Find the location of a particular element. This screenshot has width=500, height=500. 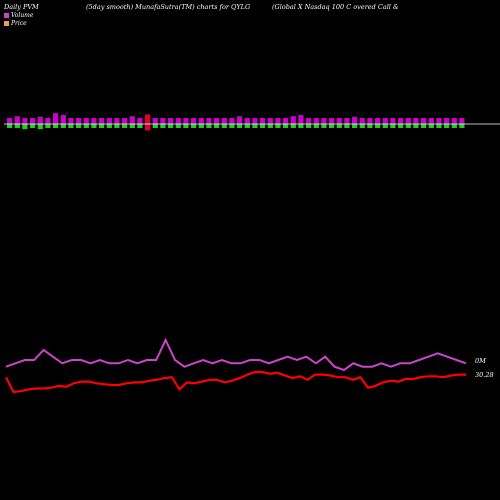

chart-header-left: Daily PVM is located at coordinates (21, 7).